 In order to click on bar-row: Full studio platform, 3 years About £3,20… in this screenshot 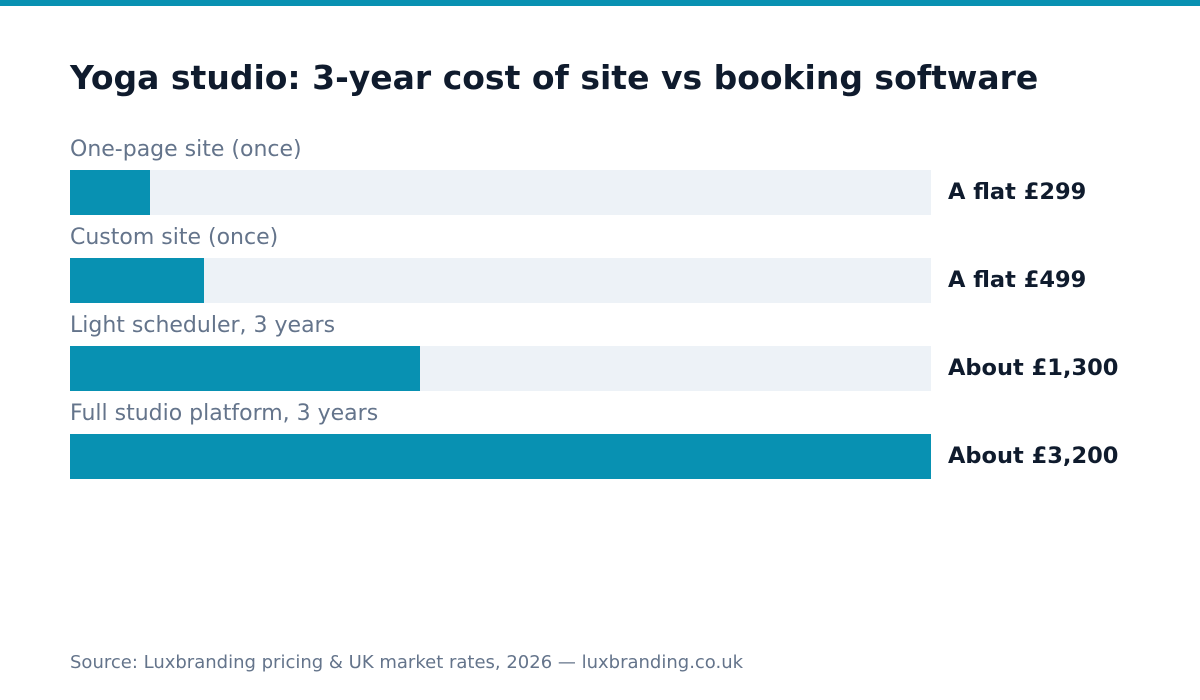, I will do `click(625, 440)`.